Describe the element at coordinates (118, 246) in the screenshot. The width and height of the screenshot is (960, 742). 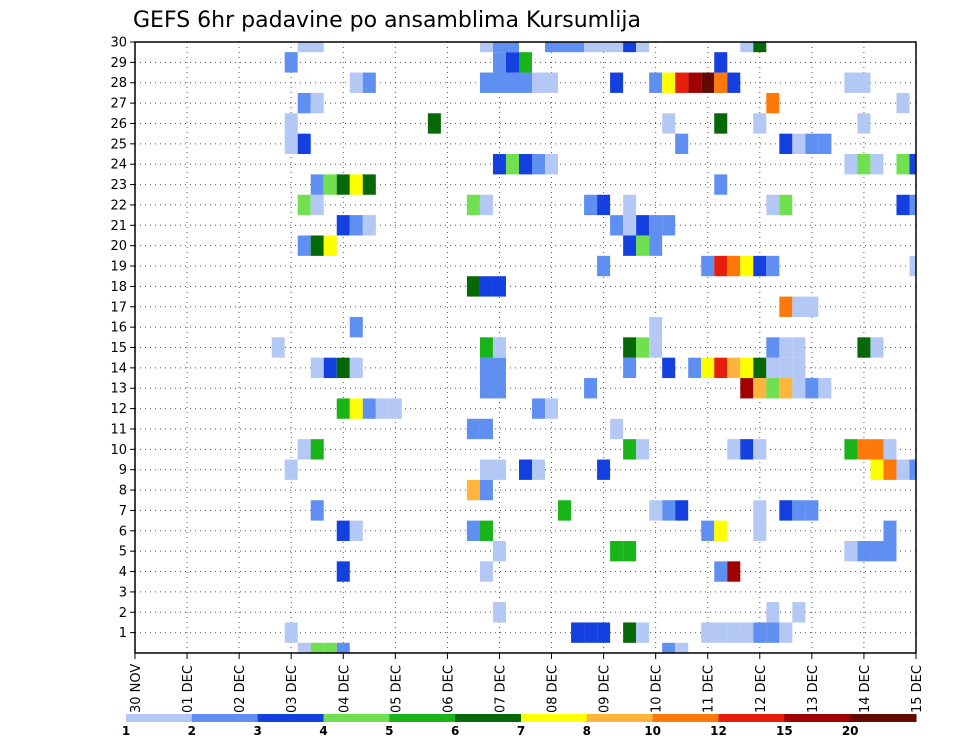
I see `y-tick-label: 20` at that location.